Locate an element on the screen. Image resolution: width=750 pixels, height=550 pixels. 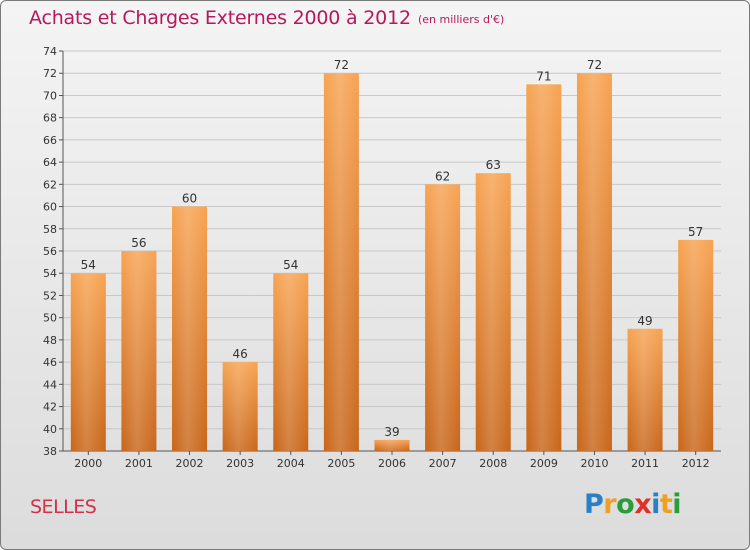
y-tick-label: 52 is located at coordinates (50, 295).